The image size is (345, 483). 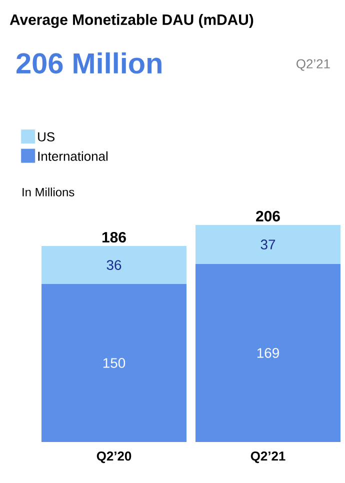 I want to click on data-label: 150, so click(x=114, y=363).